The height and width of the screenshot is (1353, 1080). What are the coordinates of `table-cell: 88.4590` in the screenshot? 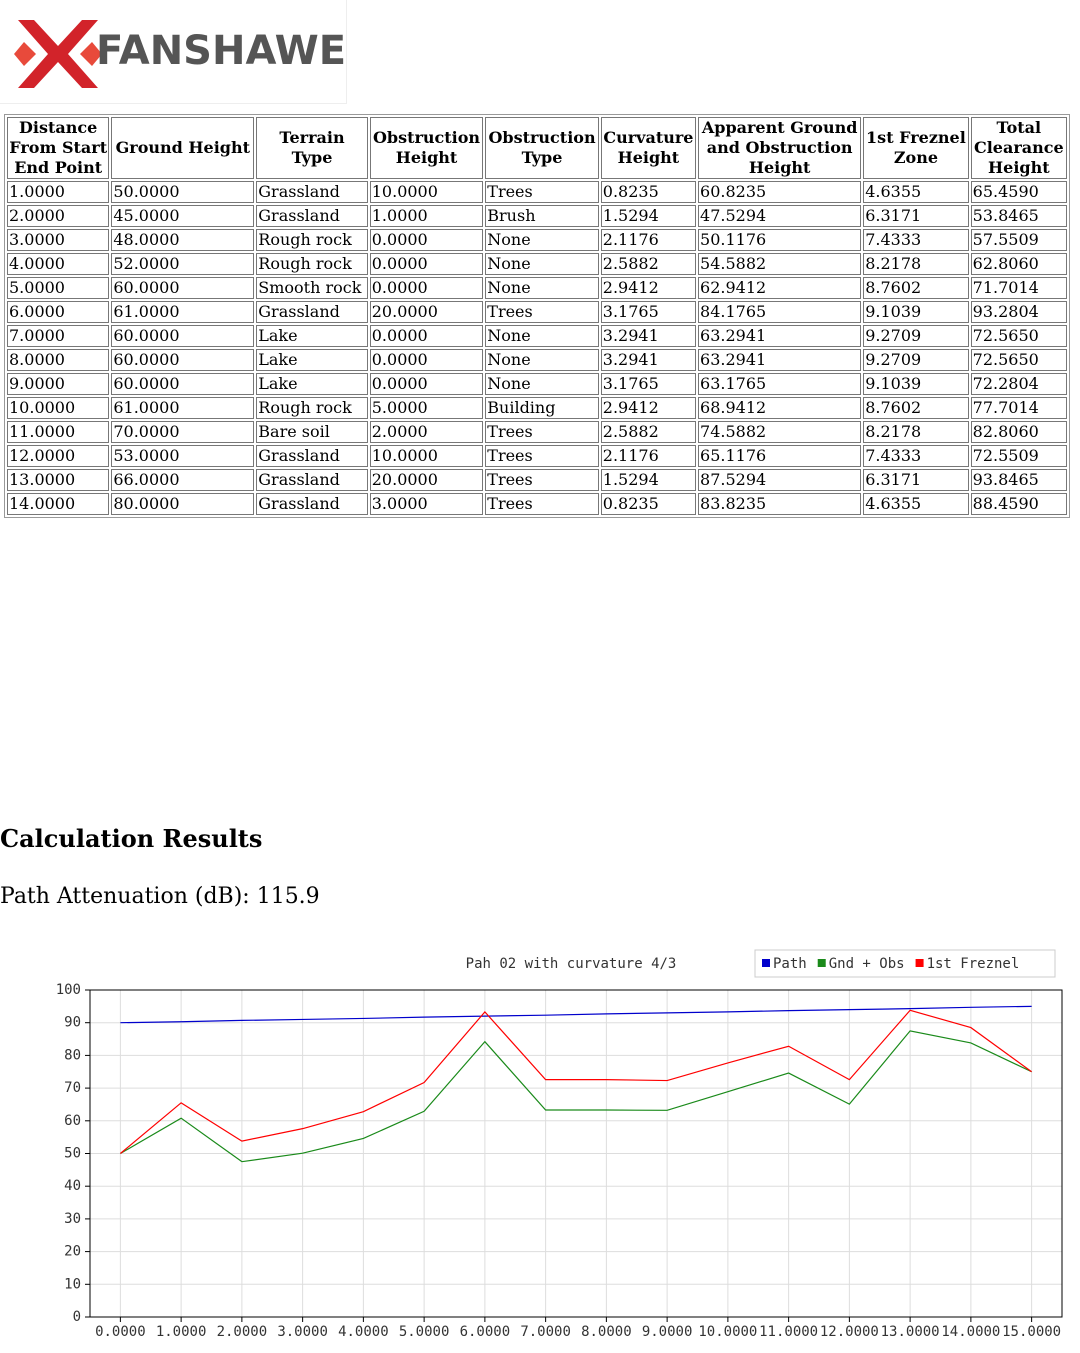 It's located at (1018, 504).